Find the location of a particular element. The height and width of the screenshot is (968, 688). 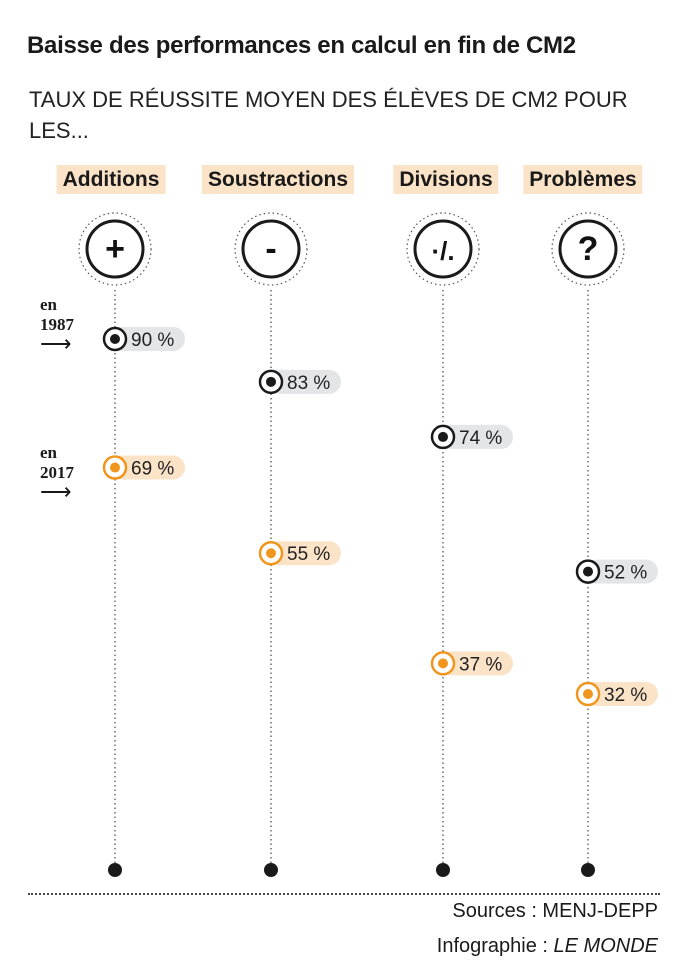

value-label-bg-en-1987-soustractions is located at coordinates (304, 381).